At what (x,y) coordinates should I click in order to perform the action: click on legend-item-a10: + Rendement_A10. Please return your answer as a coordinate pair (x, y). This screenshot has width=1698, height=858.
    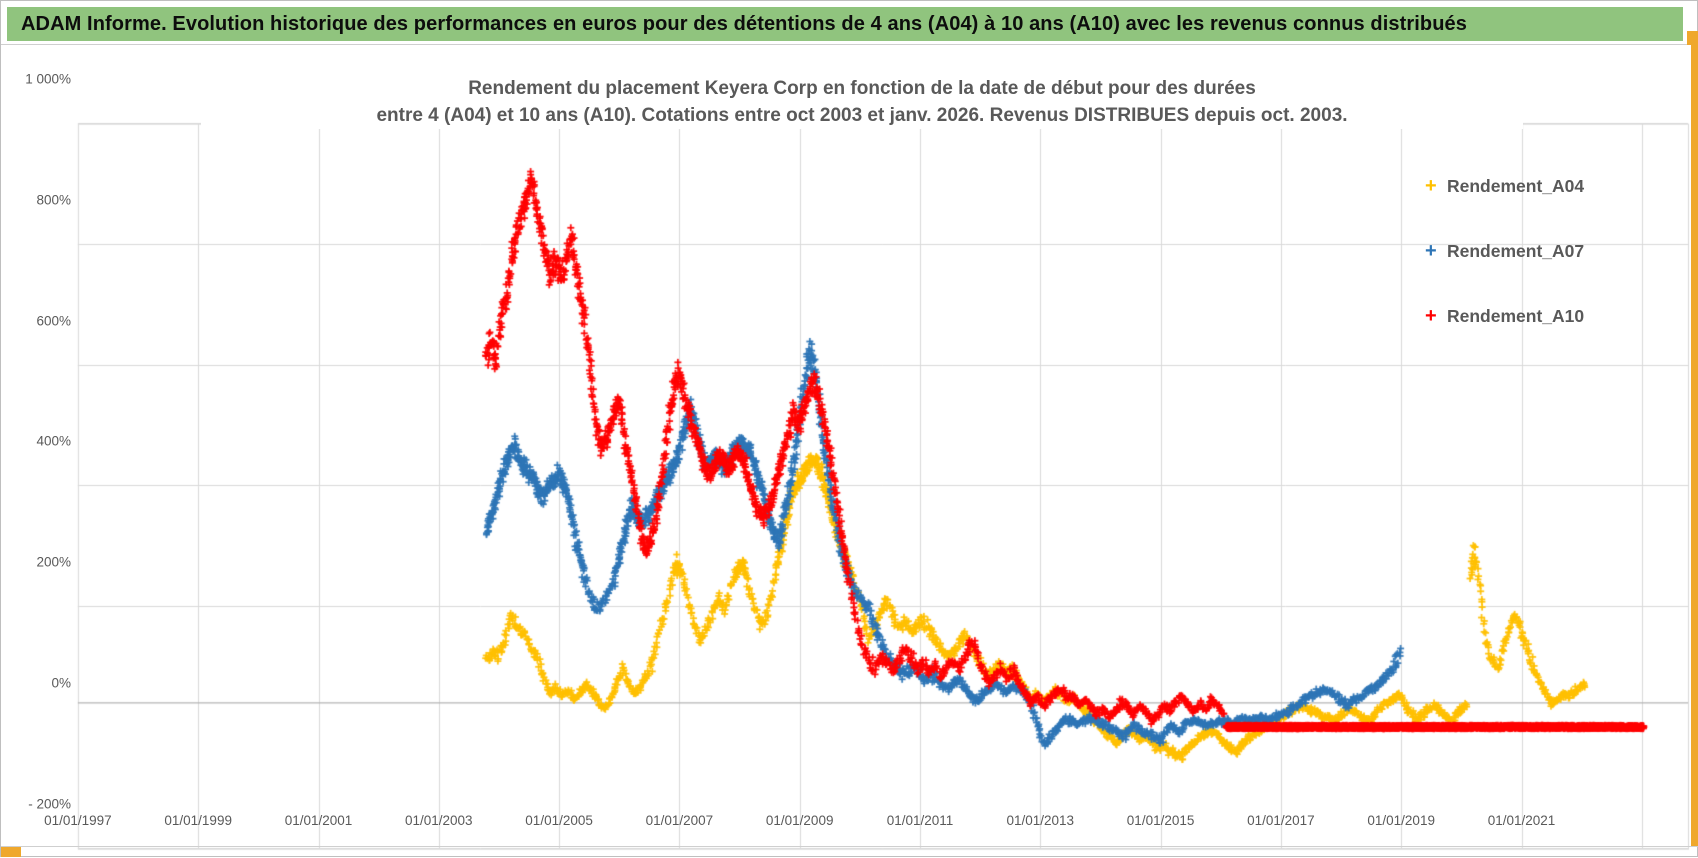
    Looking at the image, I should click on (1504, 316).